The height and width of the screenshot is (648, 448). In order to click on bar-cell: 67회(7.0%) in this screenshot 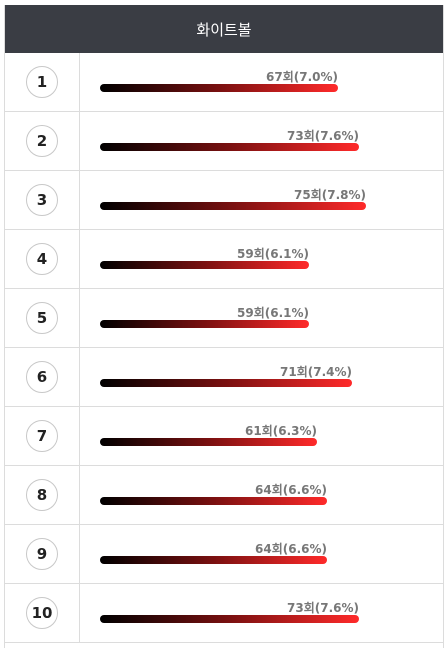, I will do `click(261, 82)`.